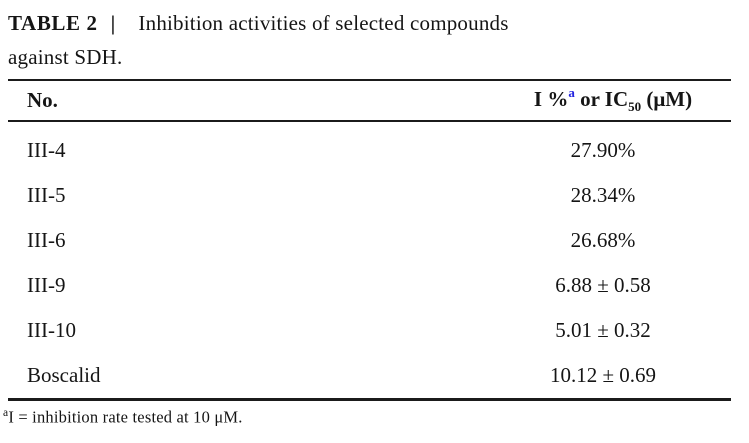 The image size is (749, 443). What do you see at coordinates (46, 195) in the screenshot?
I see `compound-no: III-5` at bounding box center [46, 195].